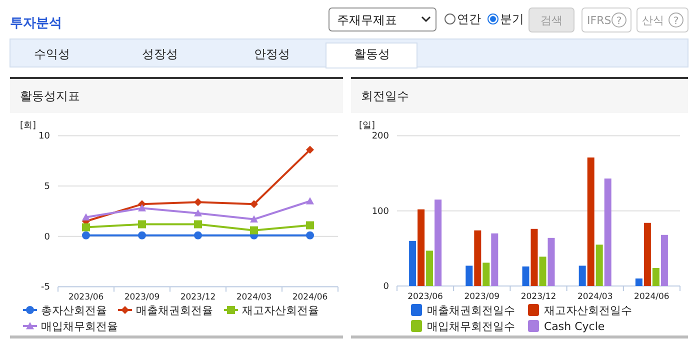 This screenshot has height=342, width=697. Describe the element at coordinates (385, 96) in the screenshot. I see `chart-title: 회전일수` at that location.